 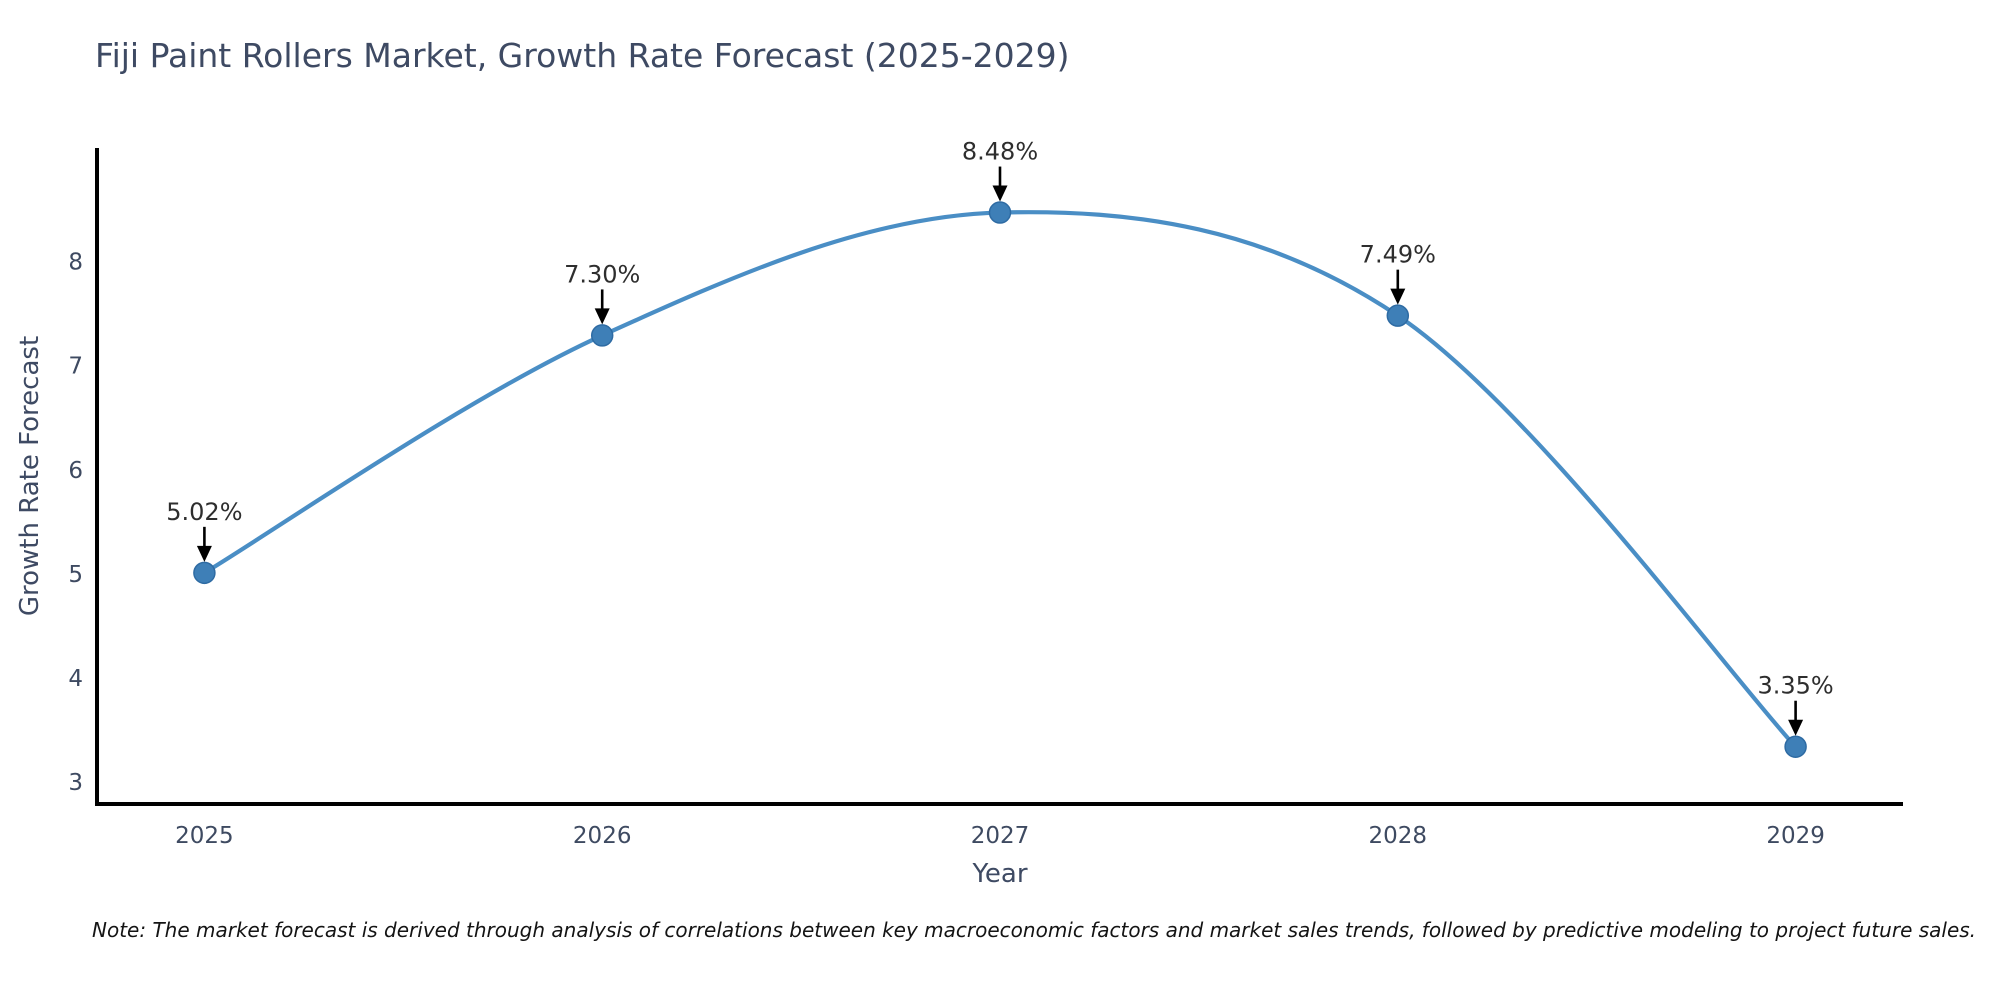 I want to click on y-tick-label: 5, so click(x=75, y=575).